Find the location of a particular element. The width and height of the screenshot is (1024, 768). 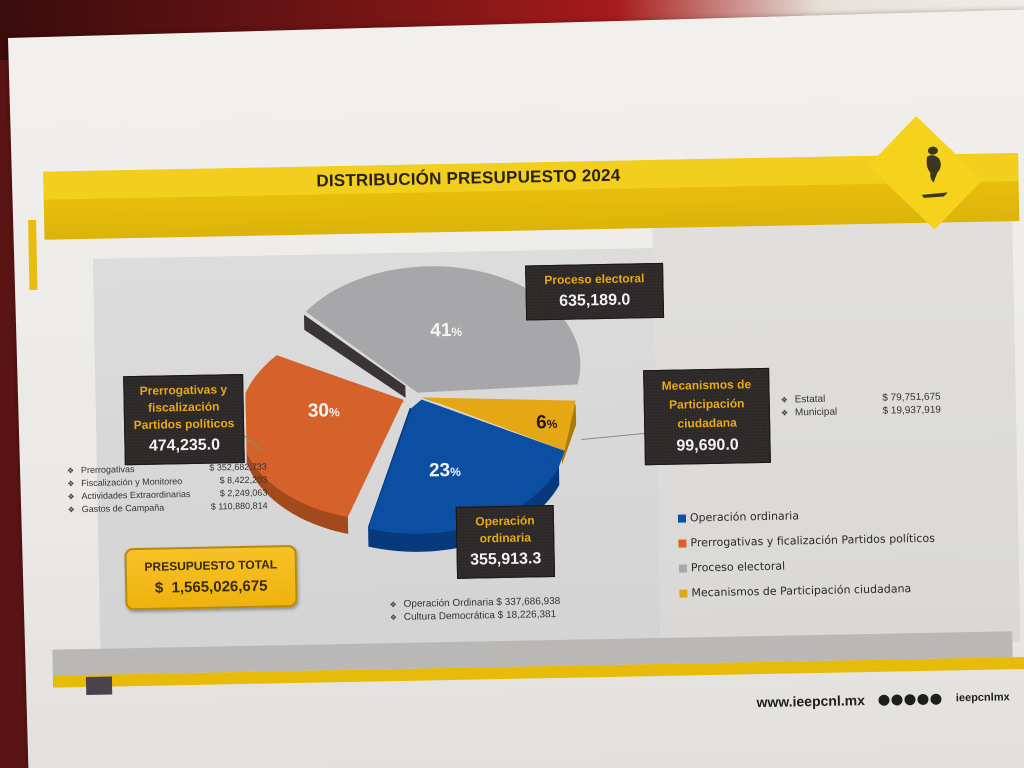

instagram-icon is located at coordinates (884, 700).